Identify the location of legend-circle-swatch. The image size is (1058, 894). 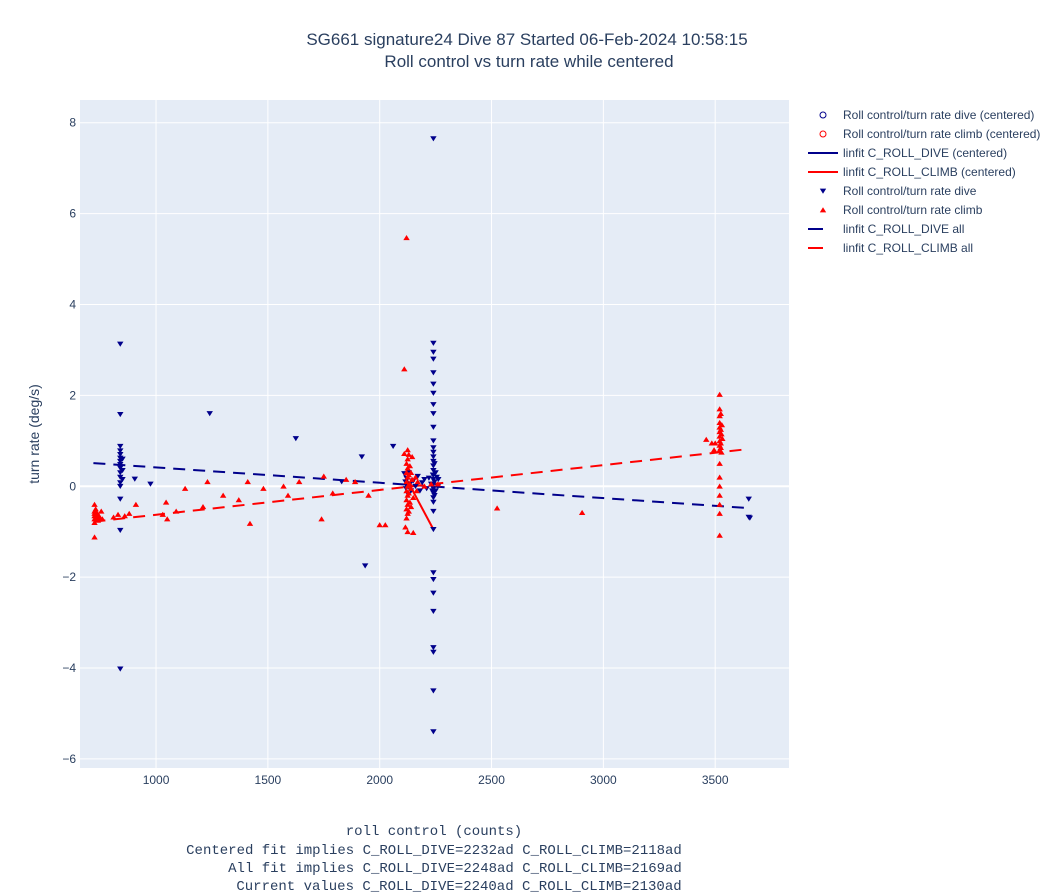
(823, 134).